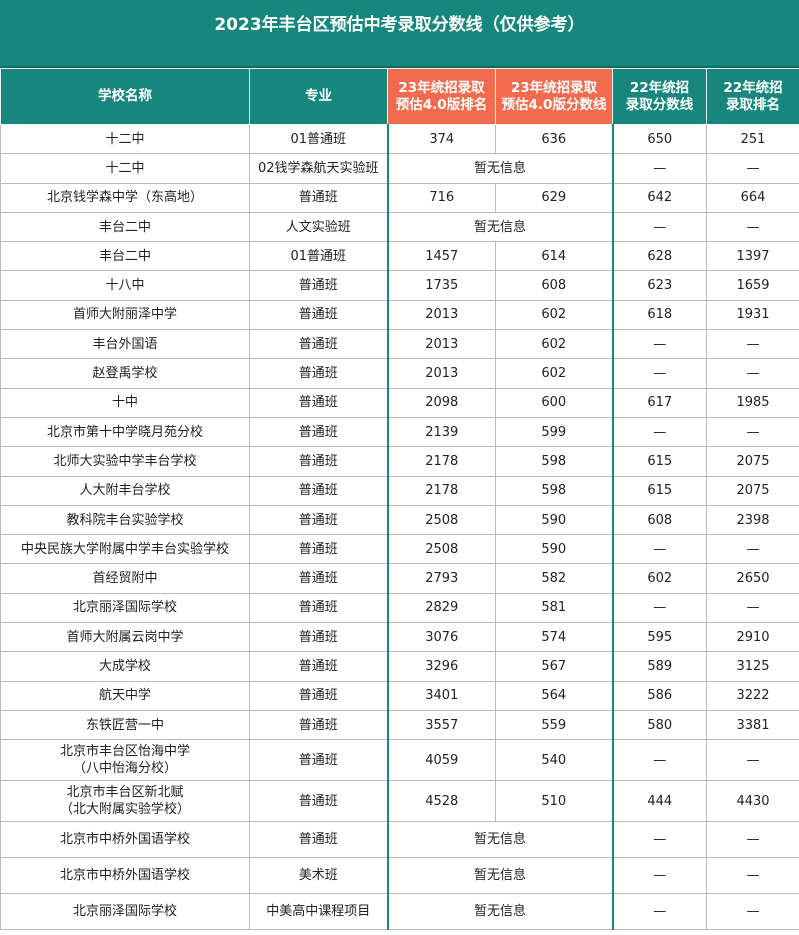 This screenshot has width=799, height=935. What do you see at coordinates (554, 490) in the screenshot?
I see `table-cell: 598` at bounding box center [554, 490].